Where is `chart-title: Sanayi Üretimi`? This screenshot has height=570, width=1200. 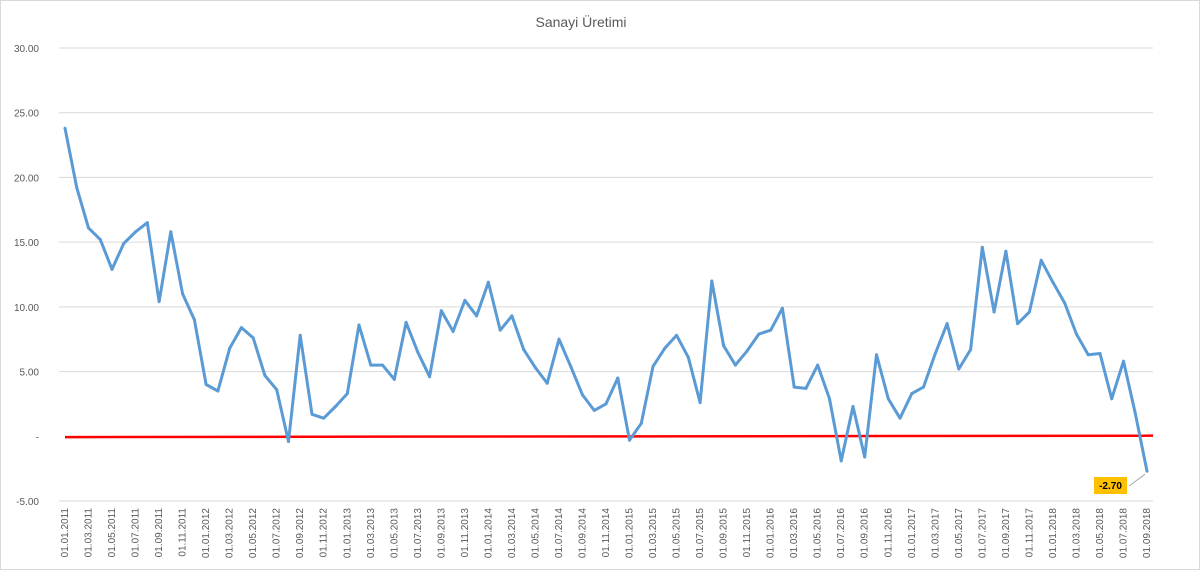 chart-title: Sanayi Üretimi is located at coordinates (580, 21).